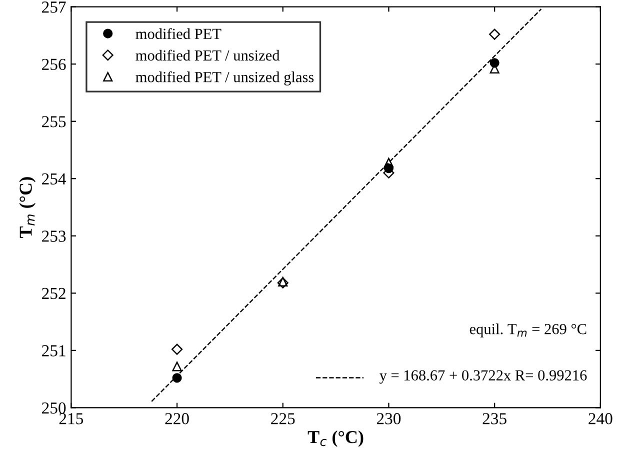 The height and width of the screenshot is (453, 619). I want to click on legend-label: modified PET / unsized glass, so click(225, 78).